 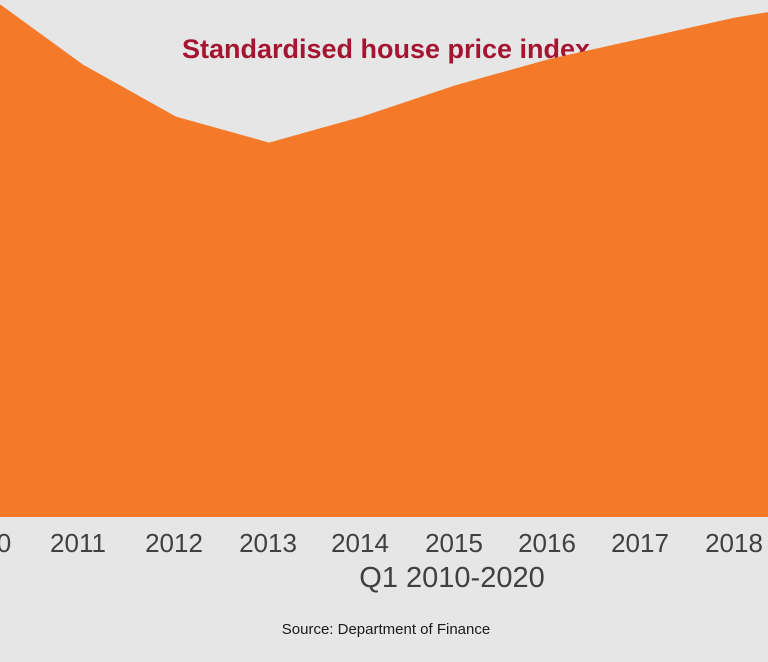 What do you see at coordinates (78, 543) in the screenshot?
I see `x-tick-label: 2011` at bounding box center [78, 543].